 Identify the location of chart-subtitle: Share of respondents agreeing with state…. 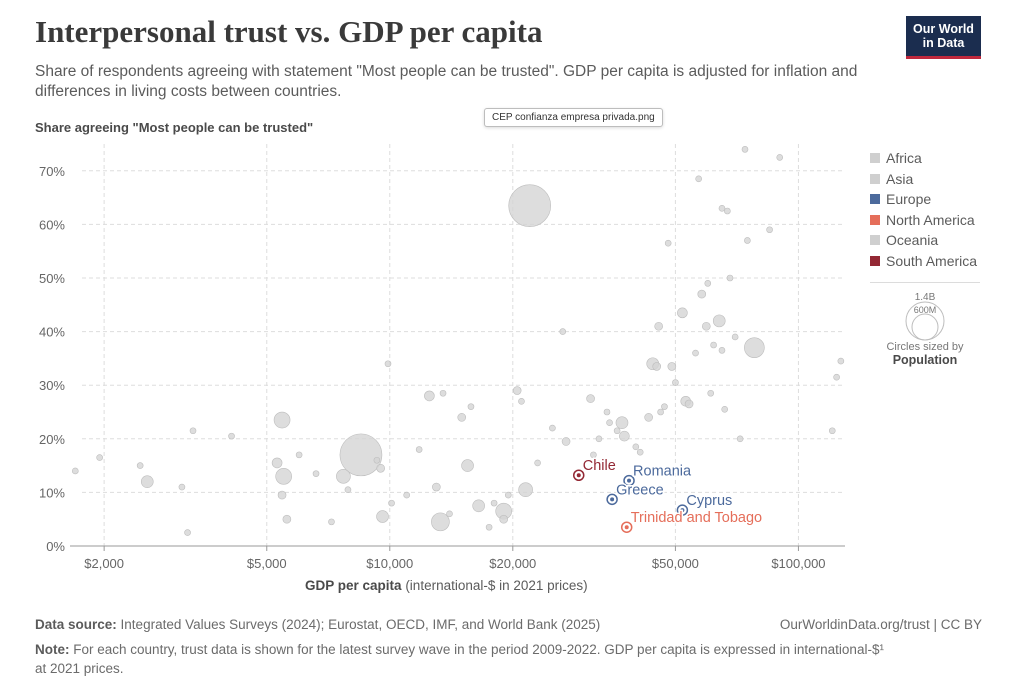
(446, 81).